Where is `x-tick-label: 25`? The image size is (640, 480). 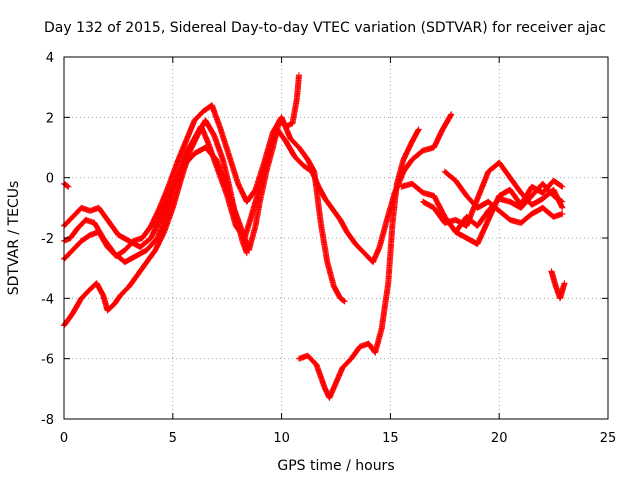
x-tick-label: 25 is located at coordinates (608, 438).